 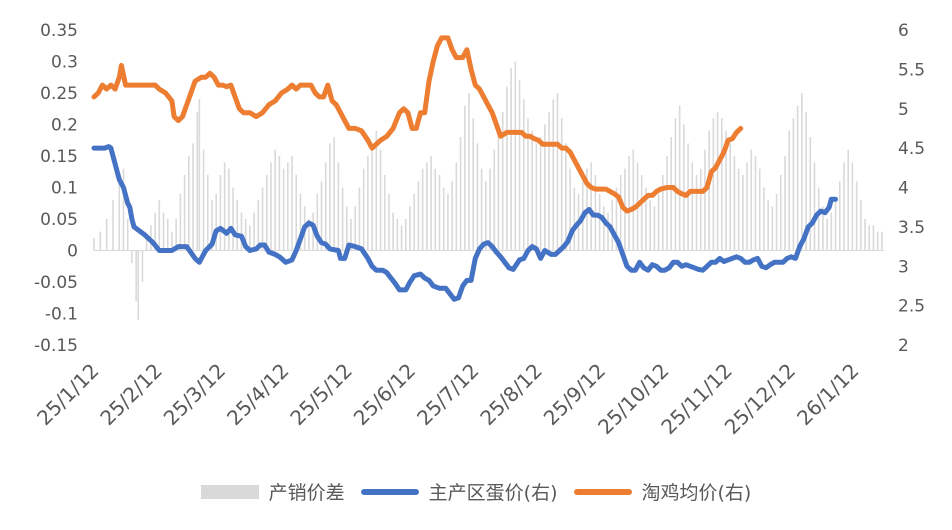 What do you see at coordinates (903, 31) in the screenshot?
I see `right-tick-label: 6` at bounding box center [903, 31].